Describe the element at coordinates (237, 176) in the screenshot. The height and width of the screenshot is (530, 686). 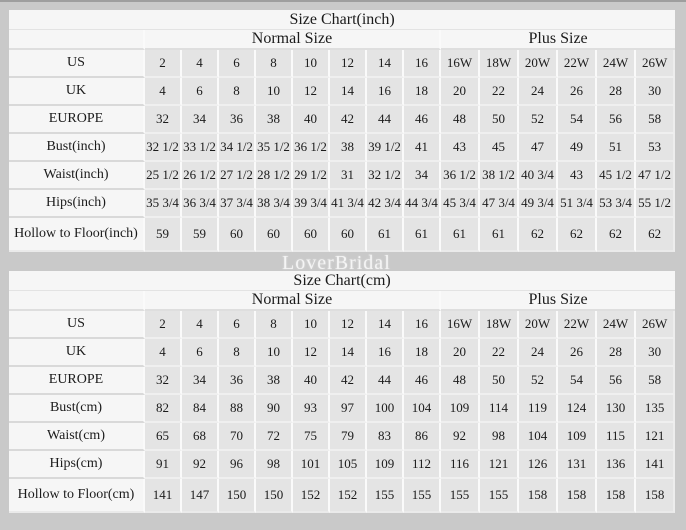
I see `size-cell: 27 1/2` at that location.